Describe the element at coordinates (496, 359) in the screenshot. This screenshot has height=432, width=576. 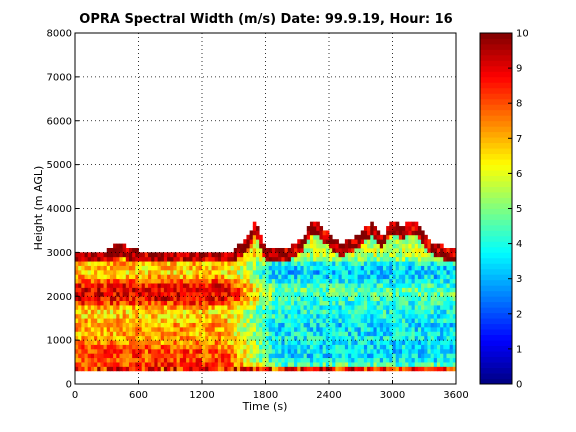
I see `colorbar-swatch` at that location.